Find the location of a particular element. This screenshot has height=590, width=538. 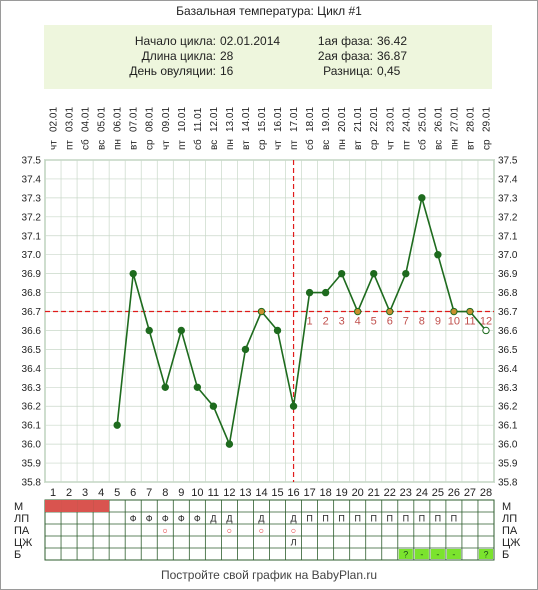

cycle-day-label: 14 is located at coordinates (261, 493).